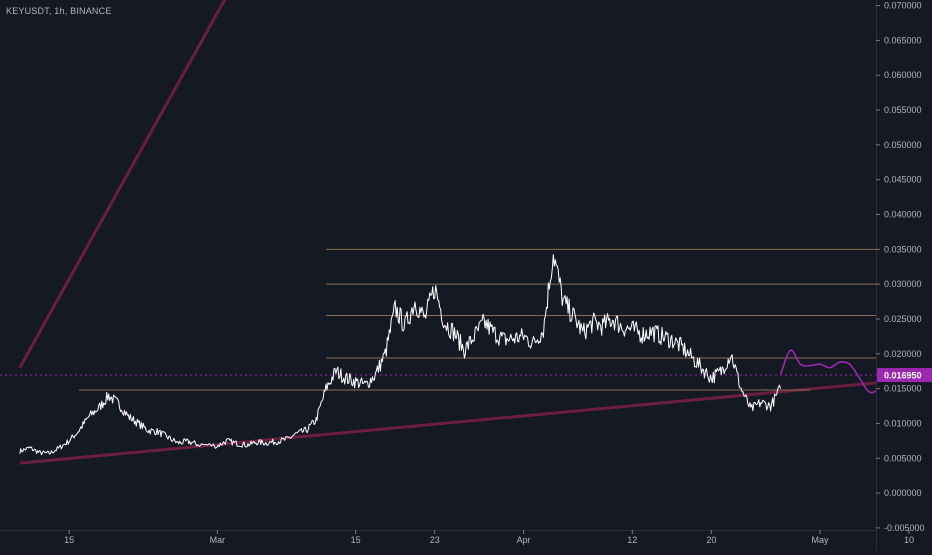 This screenshot has width=932, height=555. Describe the element at coordinates (904, 528) in the screenshot. I see `y-tick-label: -0.005000` at that location.